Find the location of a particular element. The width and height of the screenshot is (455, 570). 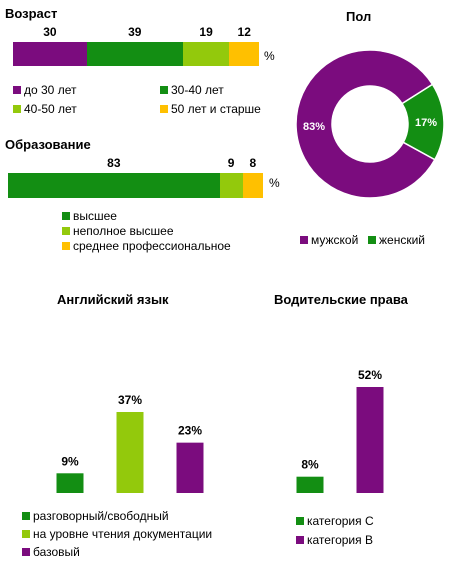

gender-legend-item-2: женский is located at coordinates (396, 240).